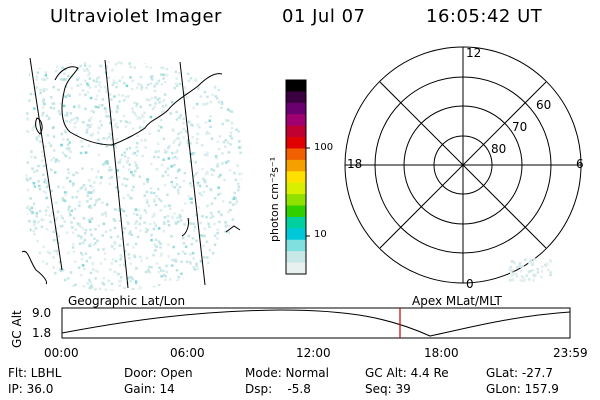  I want to click on colorbar-segment, so click(296, 188).